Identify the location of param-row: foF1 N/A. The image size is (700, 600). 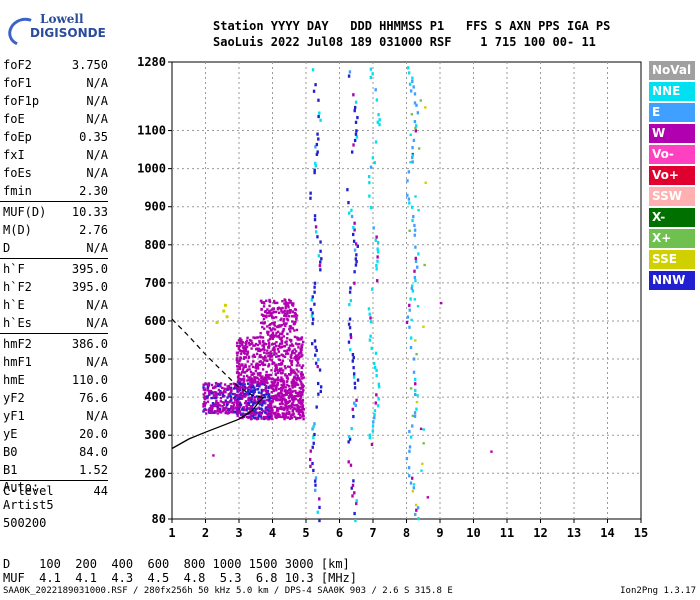
(82, 83).